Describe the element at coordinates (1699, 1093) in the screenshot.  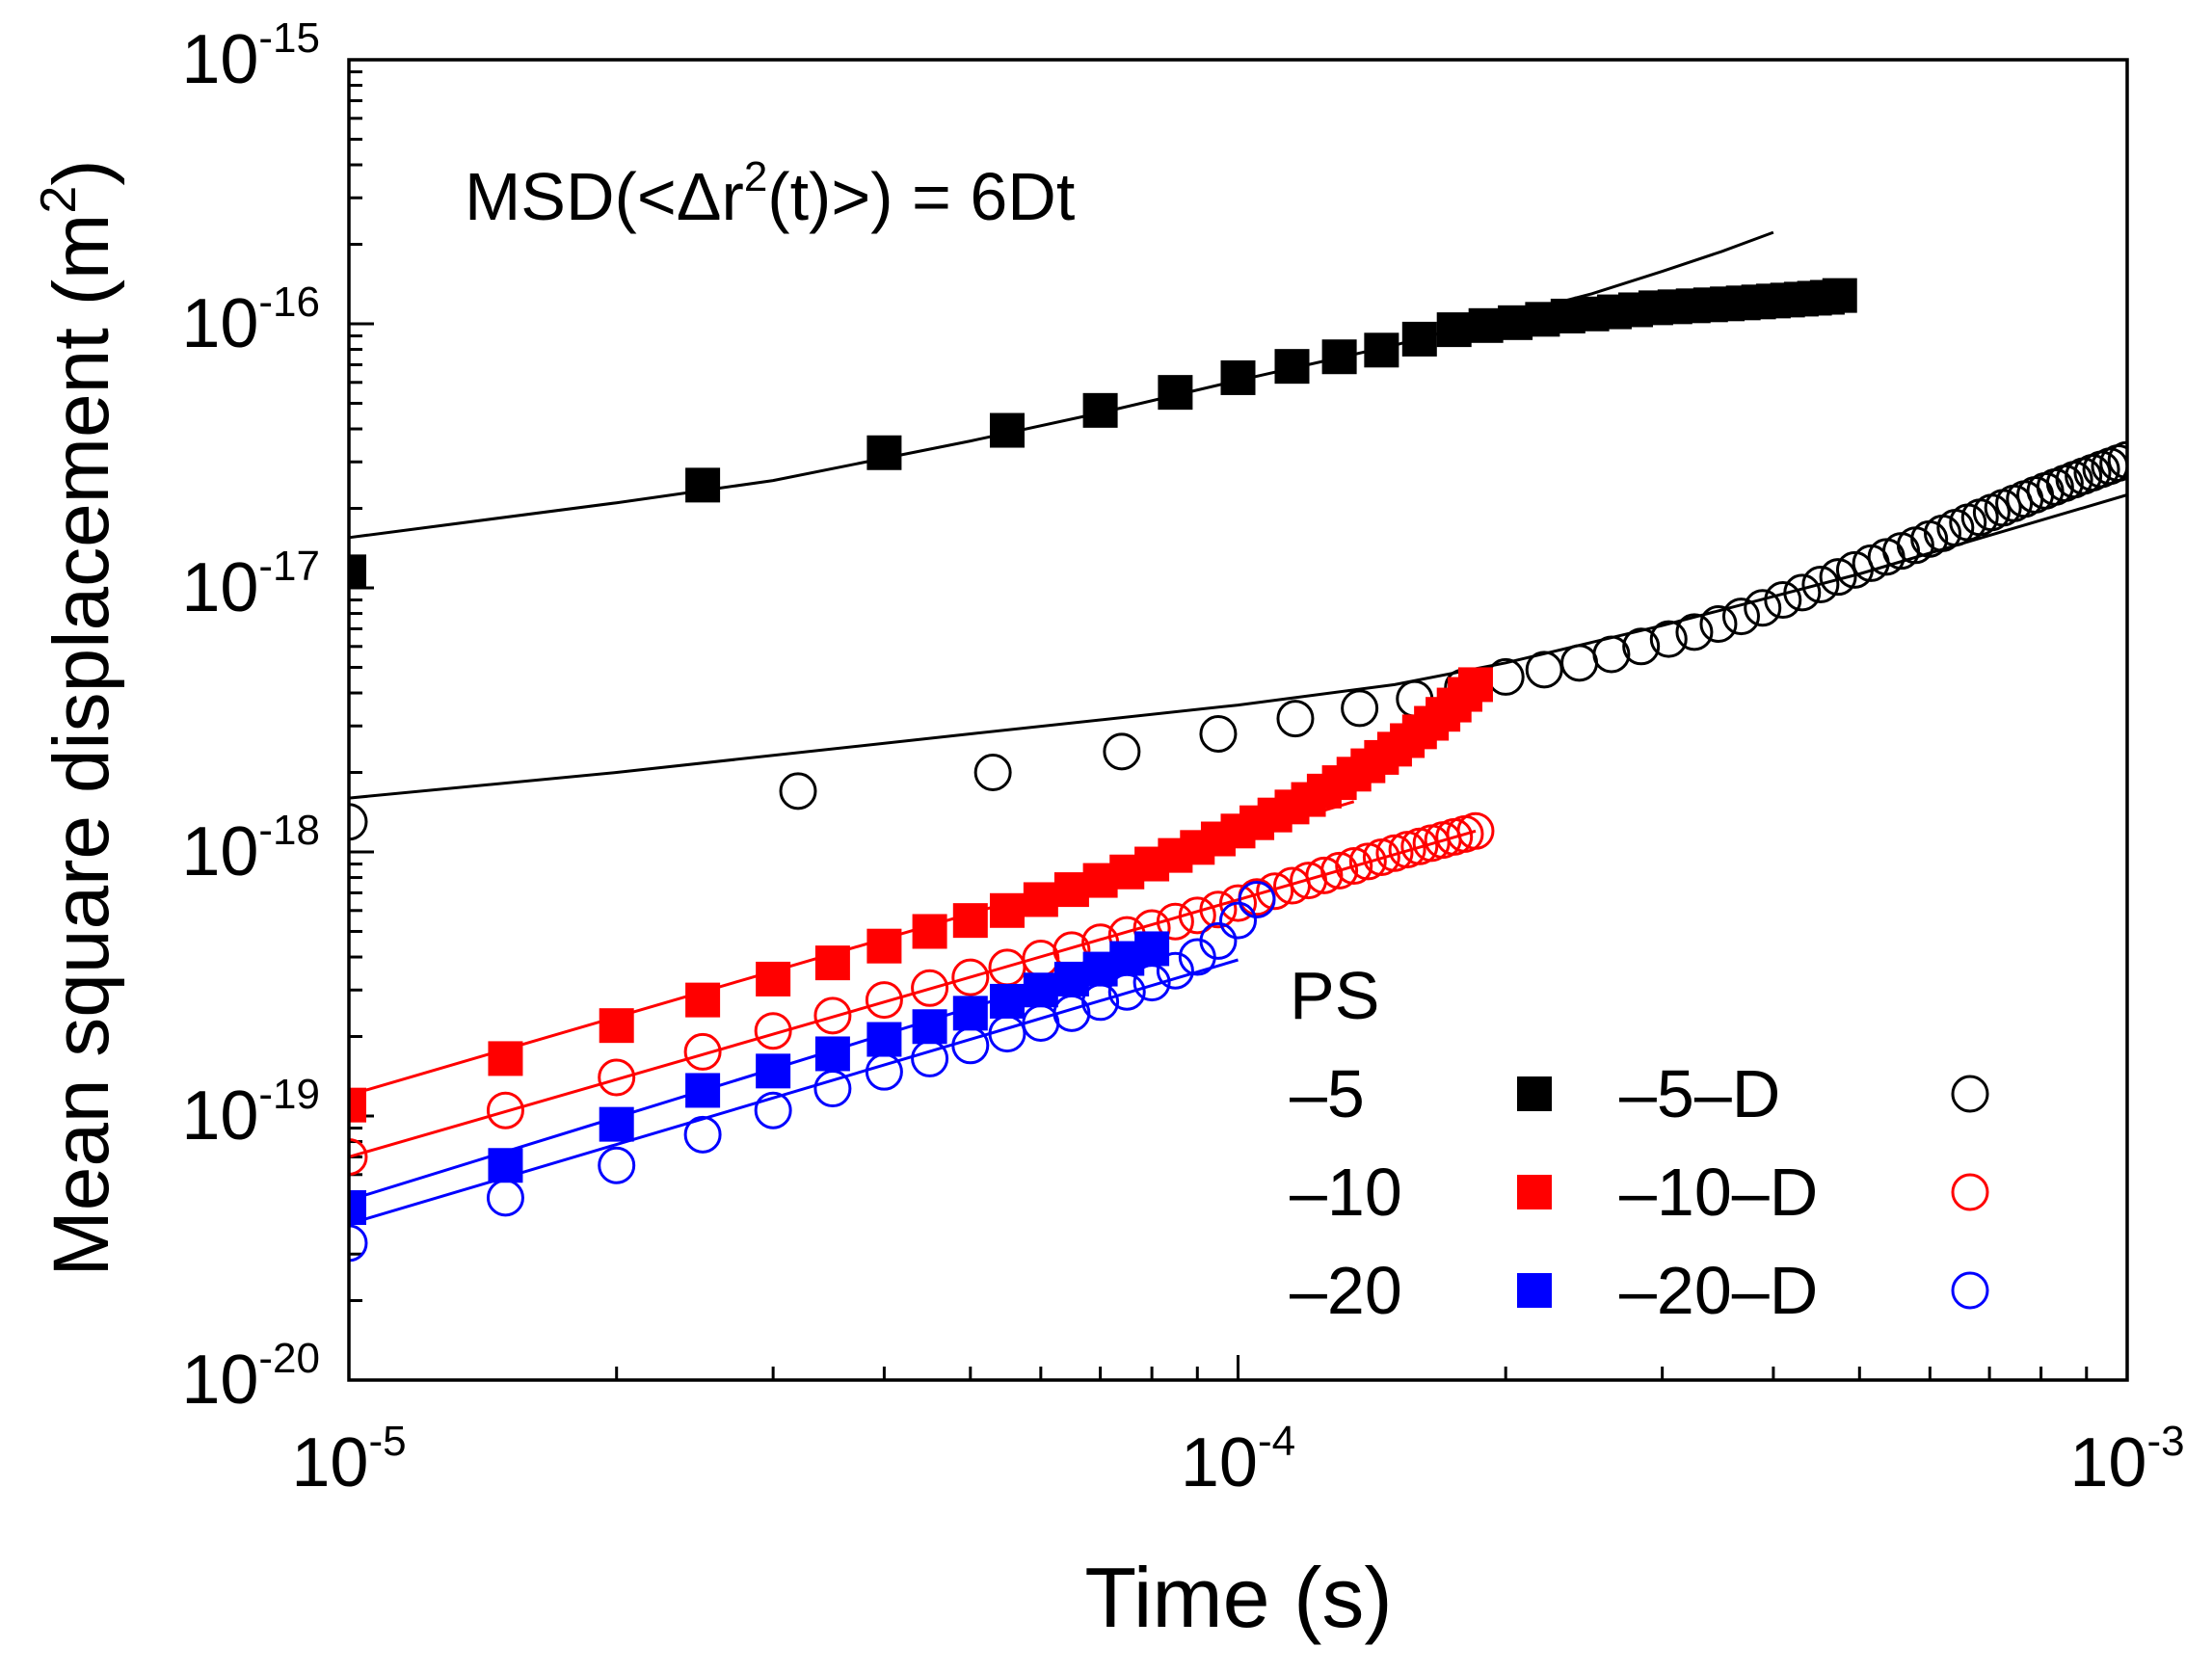
I see `legend-label-open: –5–D` at that location.